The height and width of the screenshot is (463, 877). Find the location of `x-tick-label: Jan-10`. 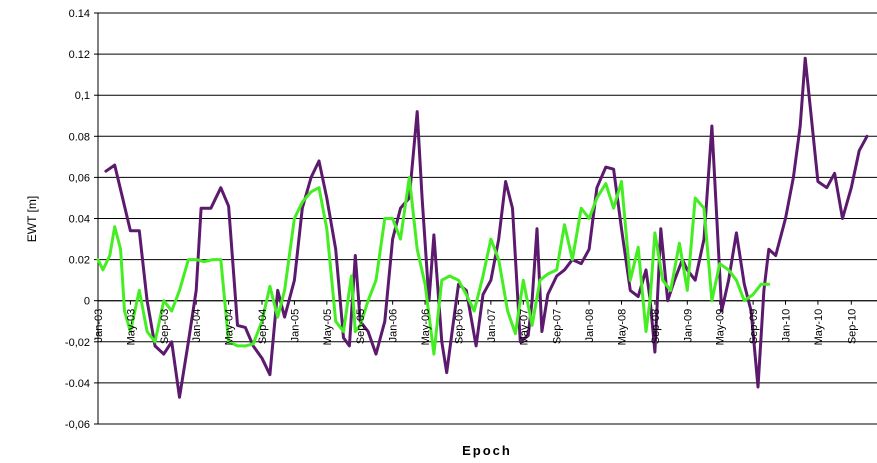

x-tick-label: Jan-10 is located at coordinates (787, 326).